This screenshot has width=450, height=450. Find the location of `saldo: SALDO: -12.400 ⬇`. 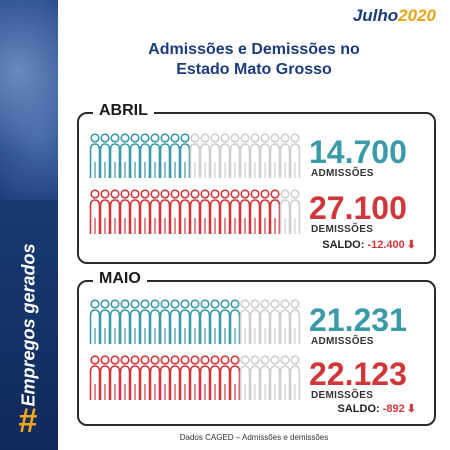

saldo: SALDO: -12.400 ⬇ is located at coordinates (369, 244).